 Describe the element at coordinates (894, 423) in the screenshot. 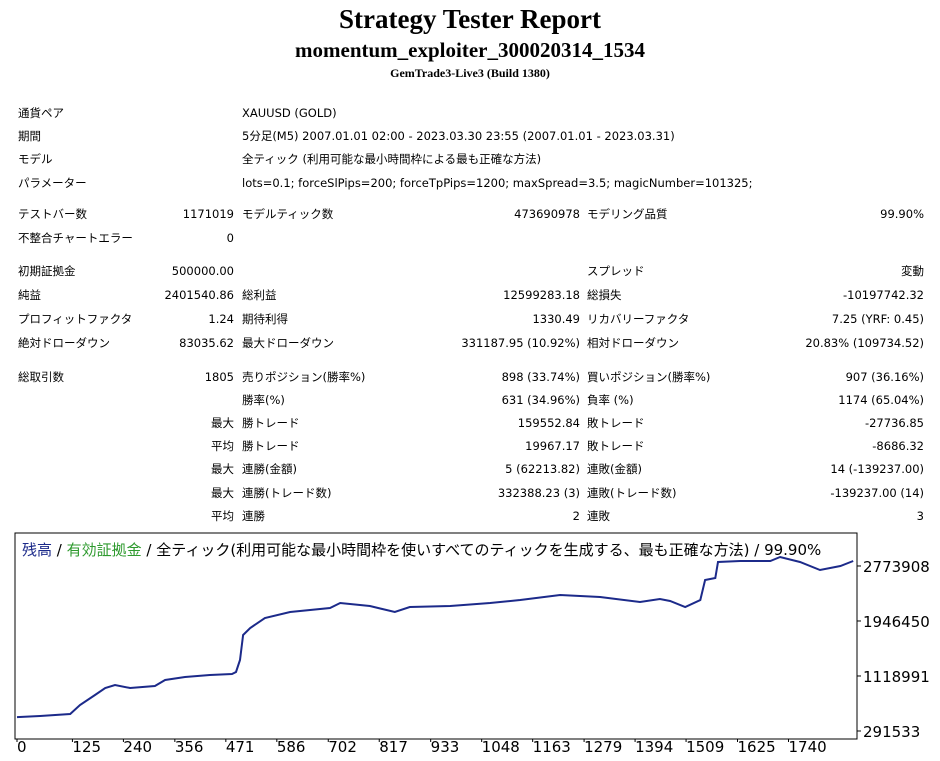

I see `stat-value: -27736.85` at that location.